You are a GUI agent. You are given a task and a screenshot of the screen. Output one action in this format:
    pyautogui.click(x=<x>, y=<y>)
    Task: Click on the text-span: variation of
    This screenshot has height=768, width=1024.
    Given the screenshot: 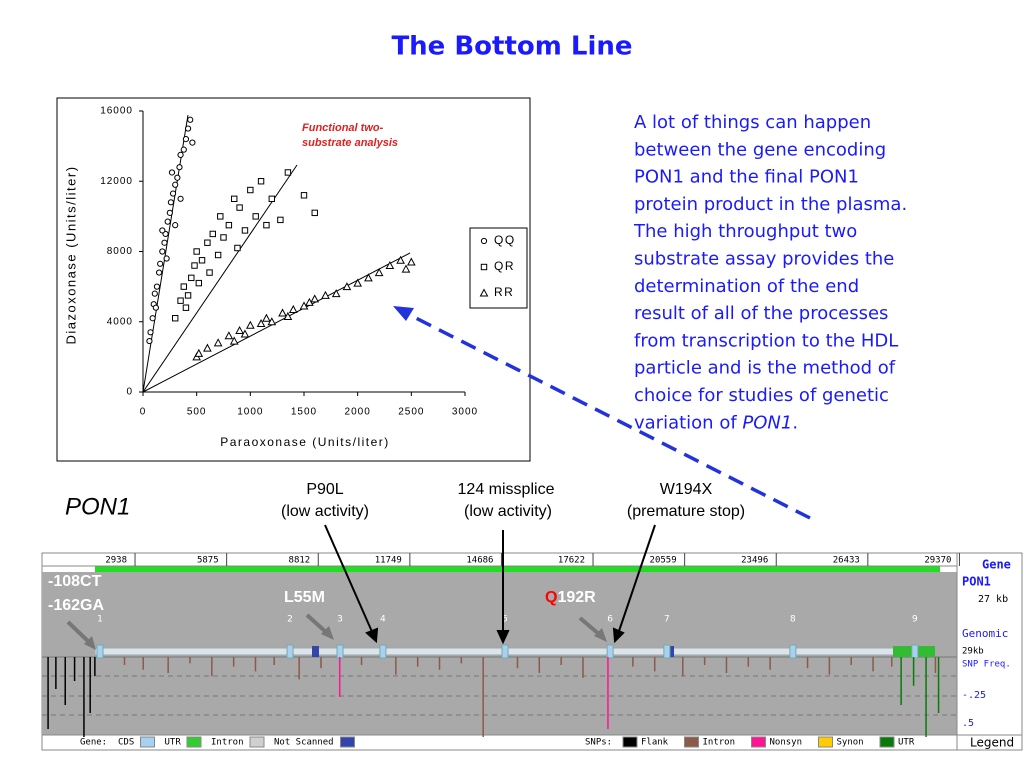 What is the action you would take?
    pyautogui.click(x=688, y=422)
    